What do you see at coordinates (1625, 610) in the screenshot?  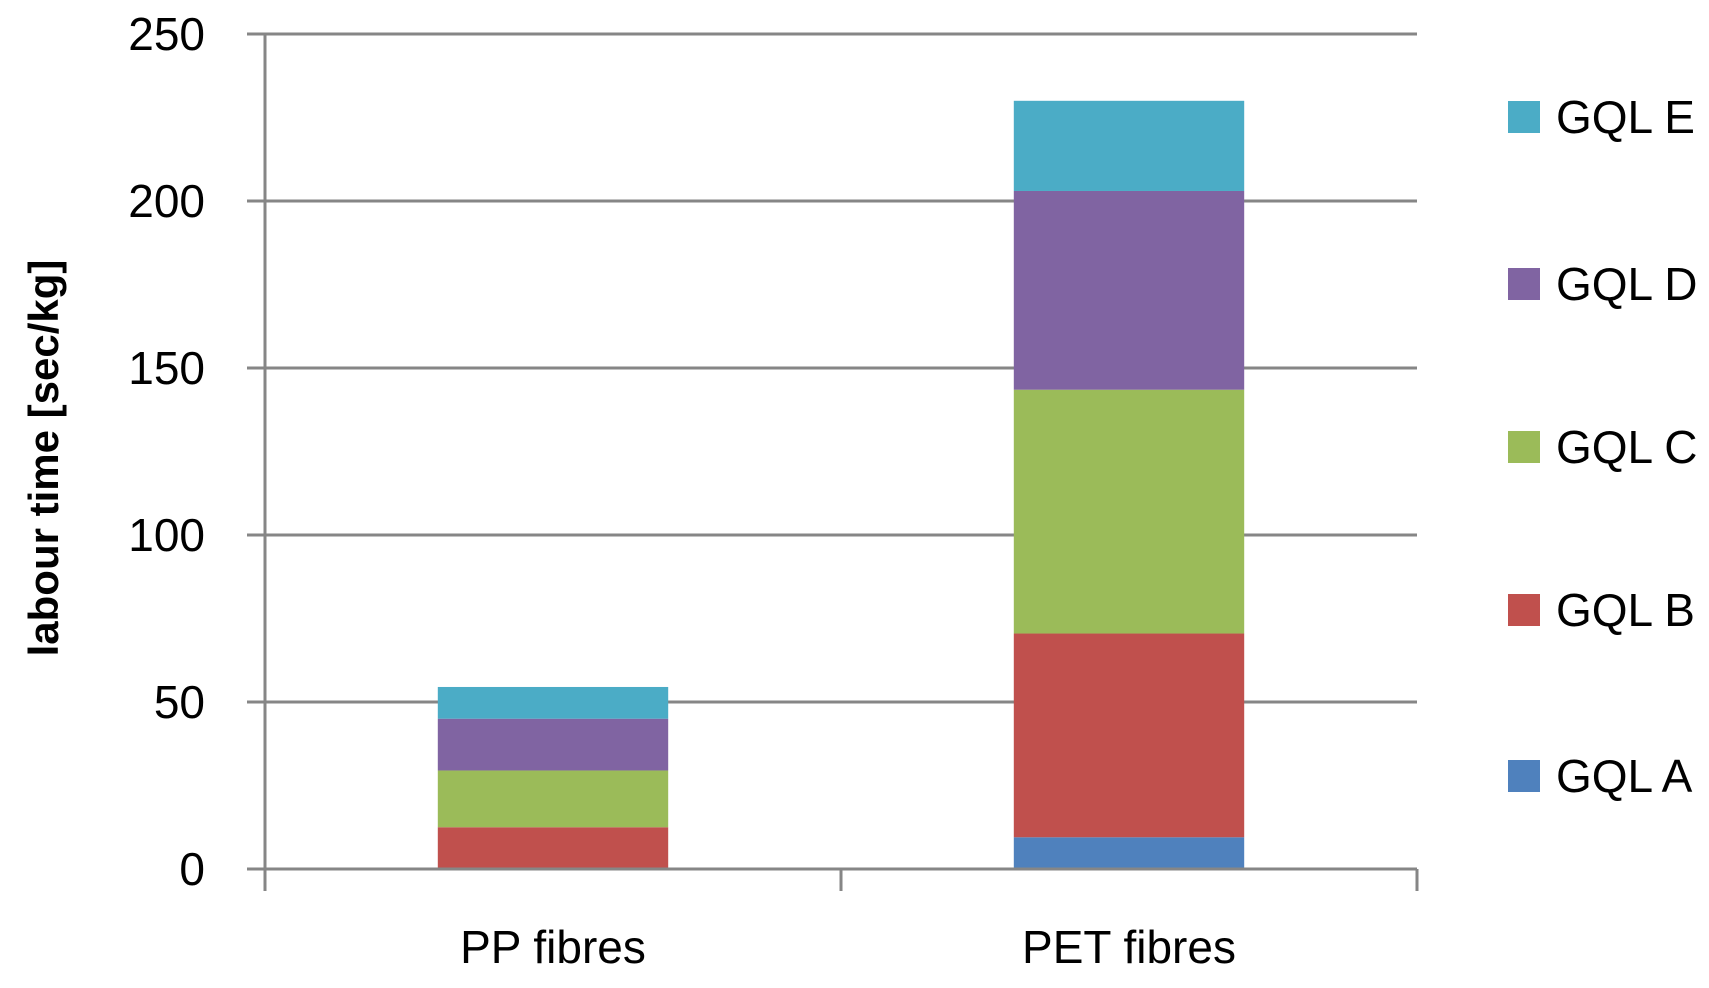 I see `legend-label: GQL B` at bounding box center [1625, 610].